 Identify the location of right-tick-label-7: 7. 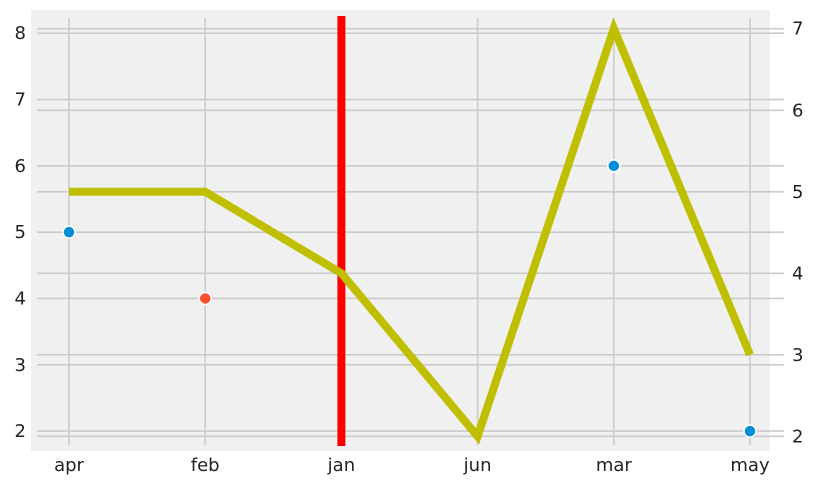
(797, 29).